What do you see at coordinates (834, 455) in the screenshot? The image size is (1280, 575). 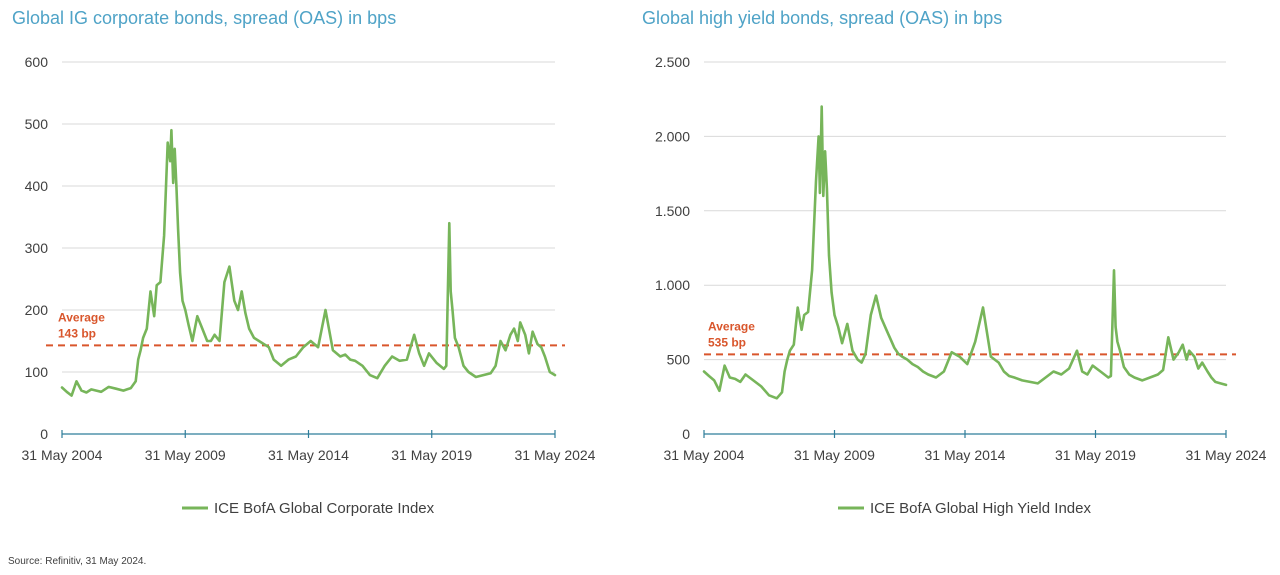 I see `hy-x-tick-label: 31 May 2009` at bounding box center [834, 455].